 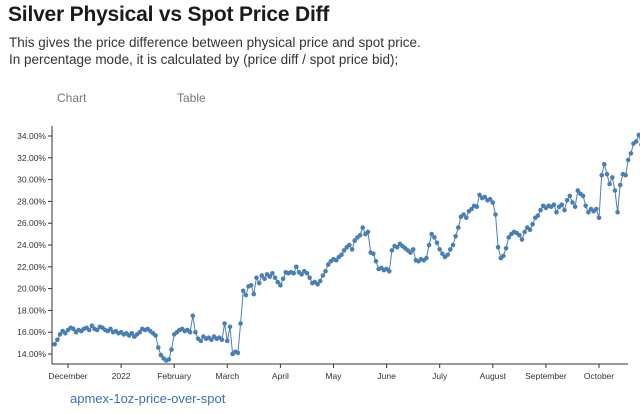 I want to click on tab-chart: Chart, so click(x=72, y=98).